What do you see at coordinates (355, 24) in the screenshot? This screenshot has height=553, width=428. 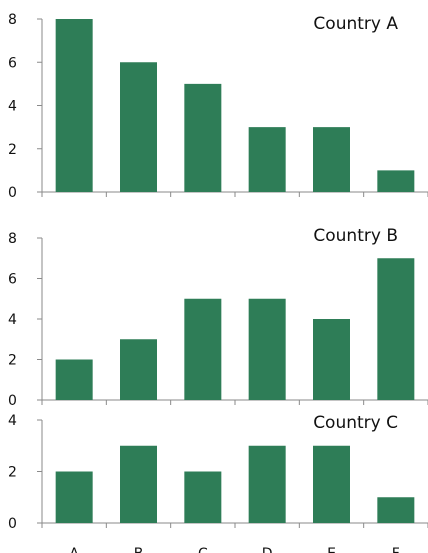 I see `panel-title: Country A` at bounding box center [355, 24].